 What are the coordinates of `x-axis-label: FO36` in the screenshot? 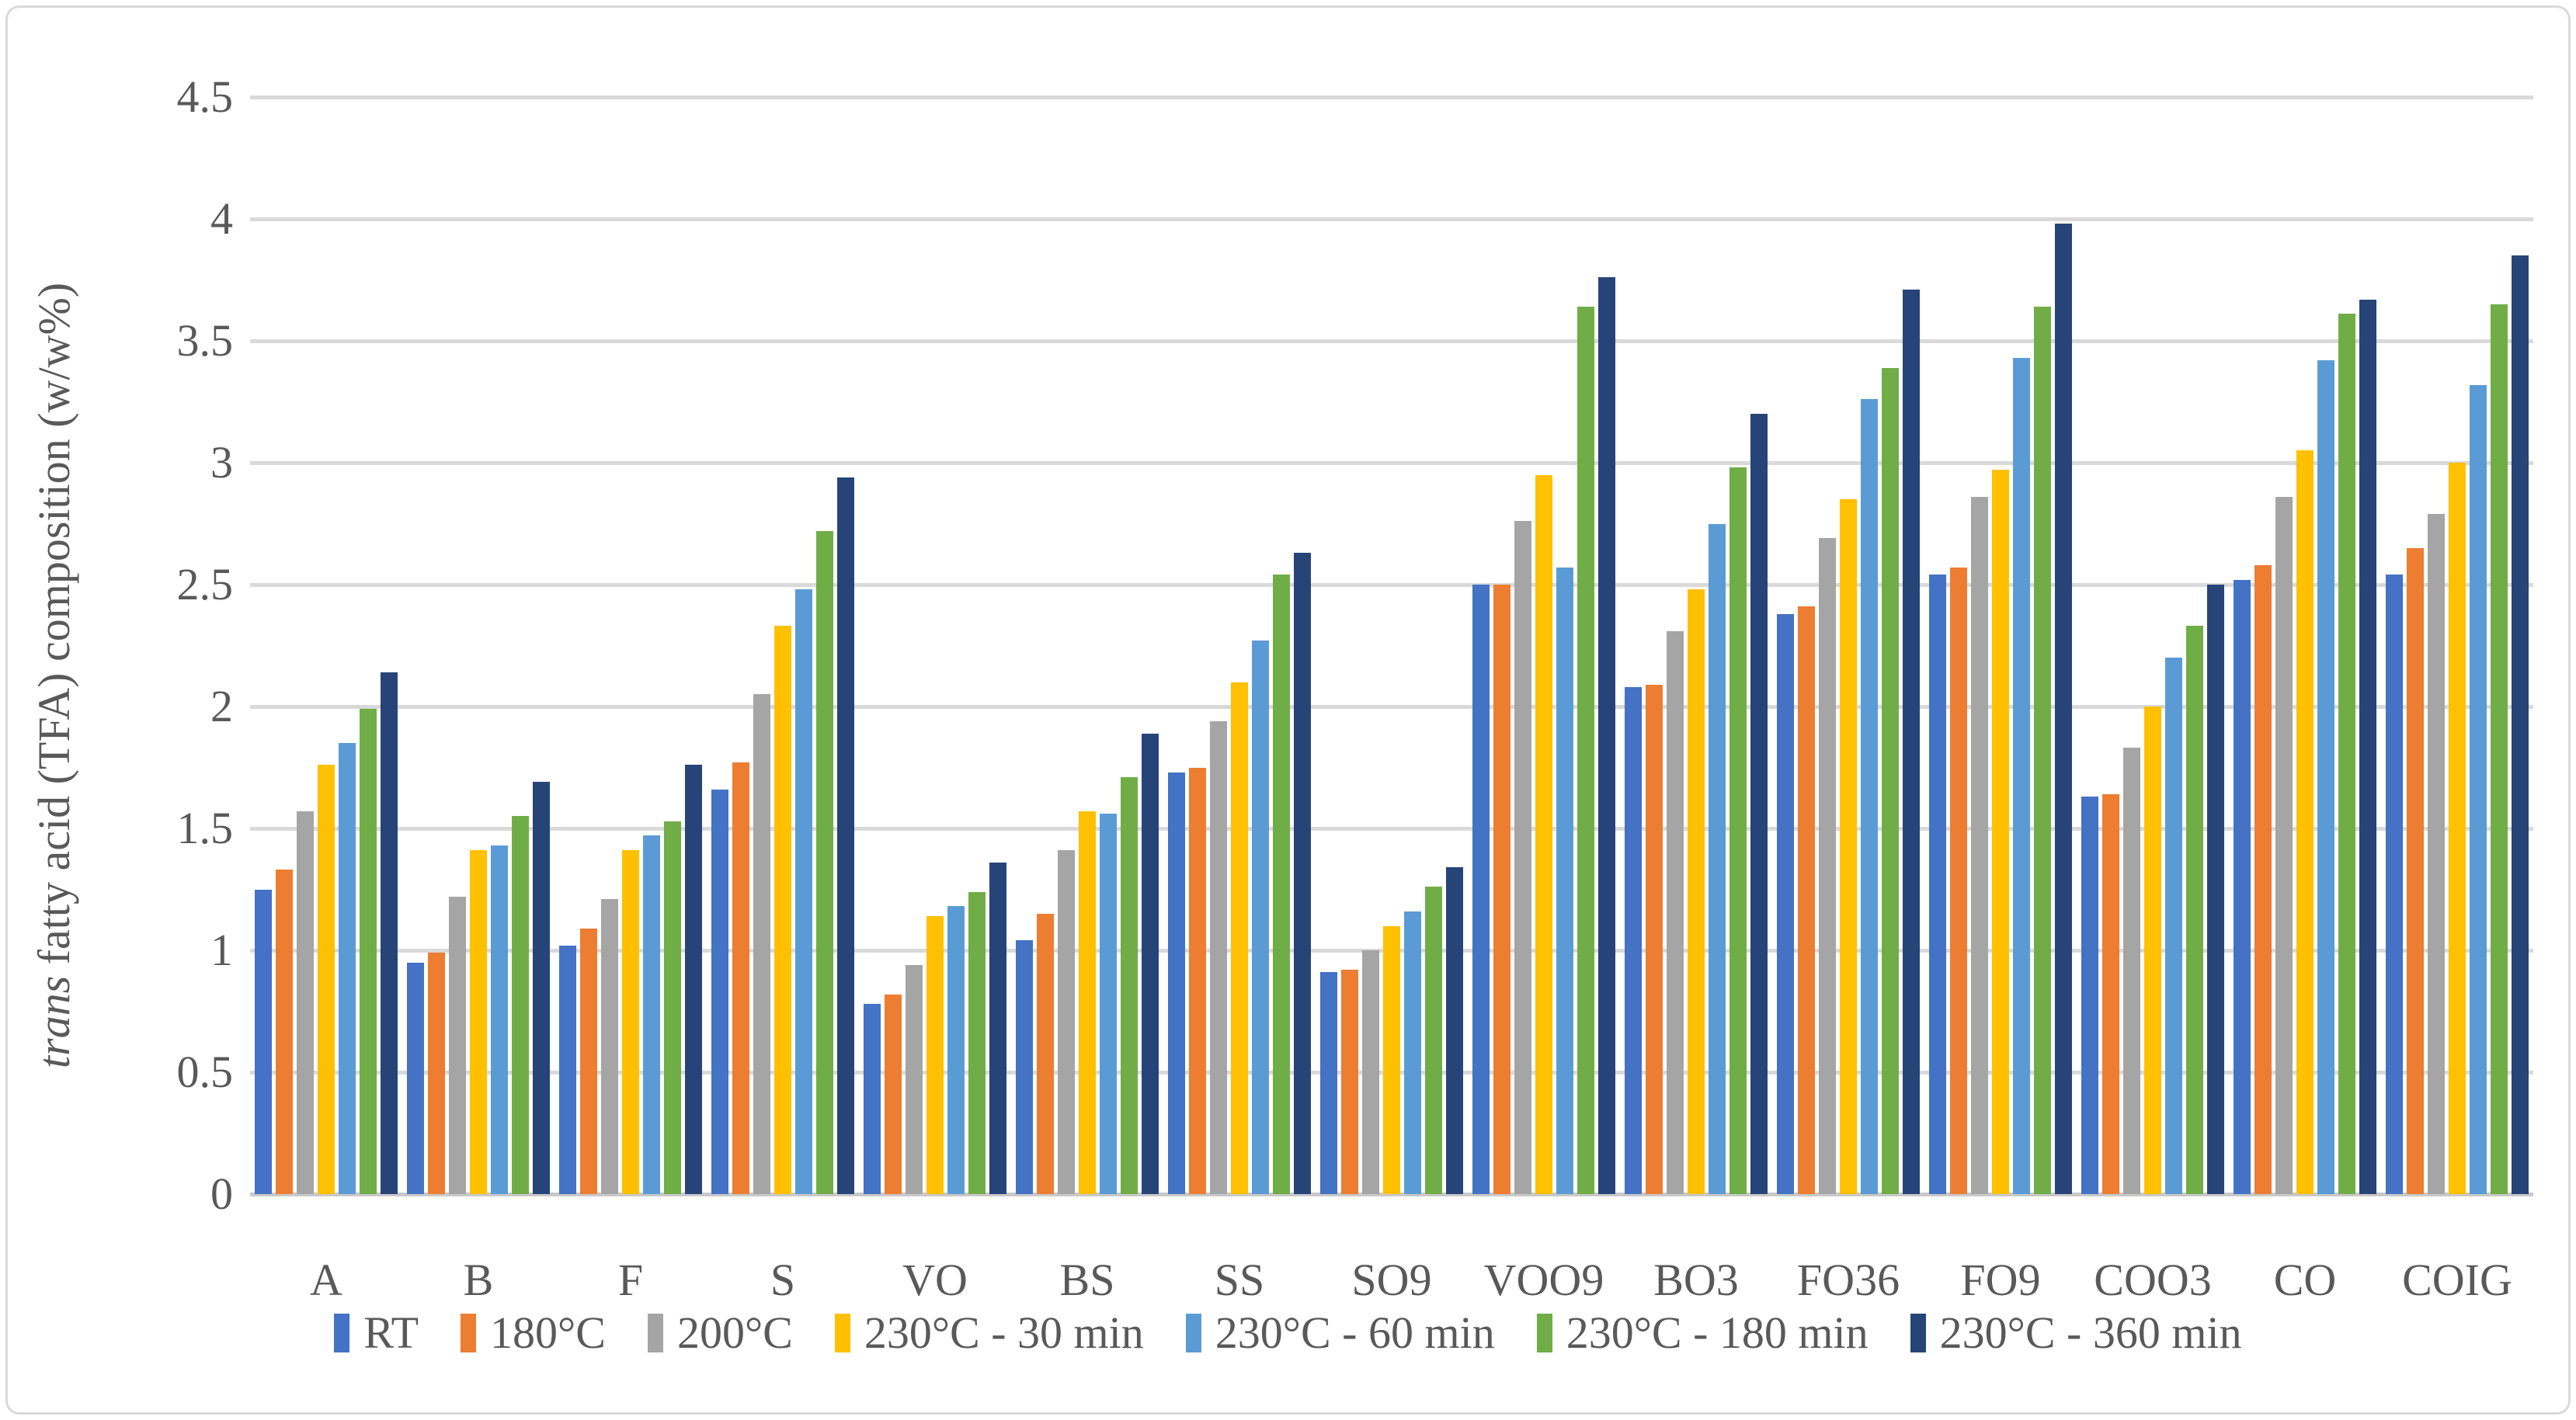 It's located at (1848, 1280).